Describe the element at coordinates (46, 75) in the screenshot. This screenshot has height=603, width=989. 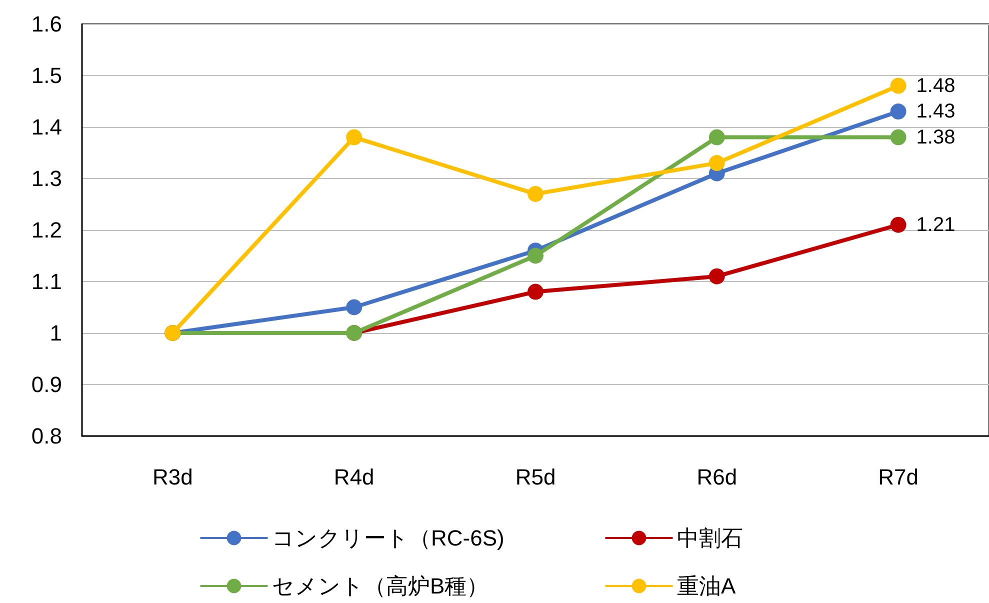
I see `y-tick-label: 1.5` at that location.